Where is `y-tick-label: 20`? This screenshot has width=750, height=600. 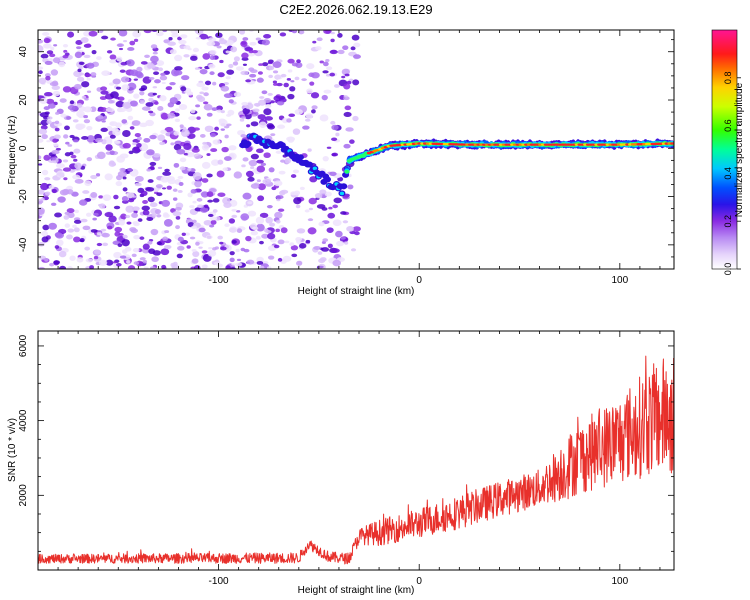 y-tick-label: 20 is located at coordinates (23, 100).